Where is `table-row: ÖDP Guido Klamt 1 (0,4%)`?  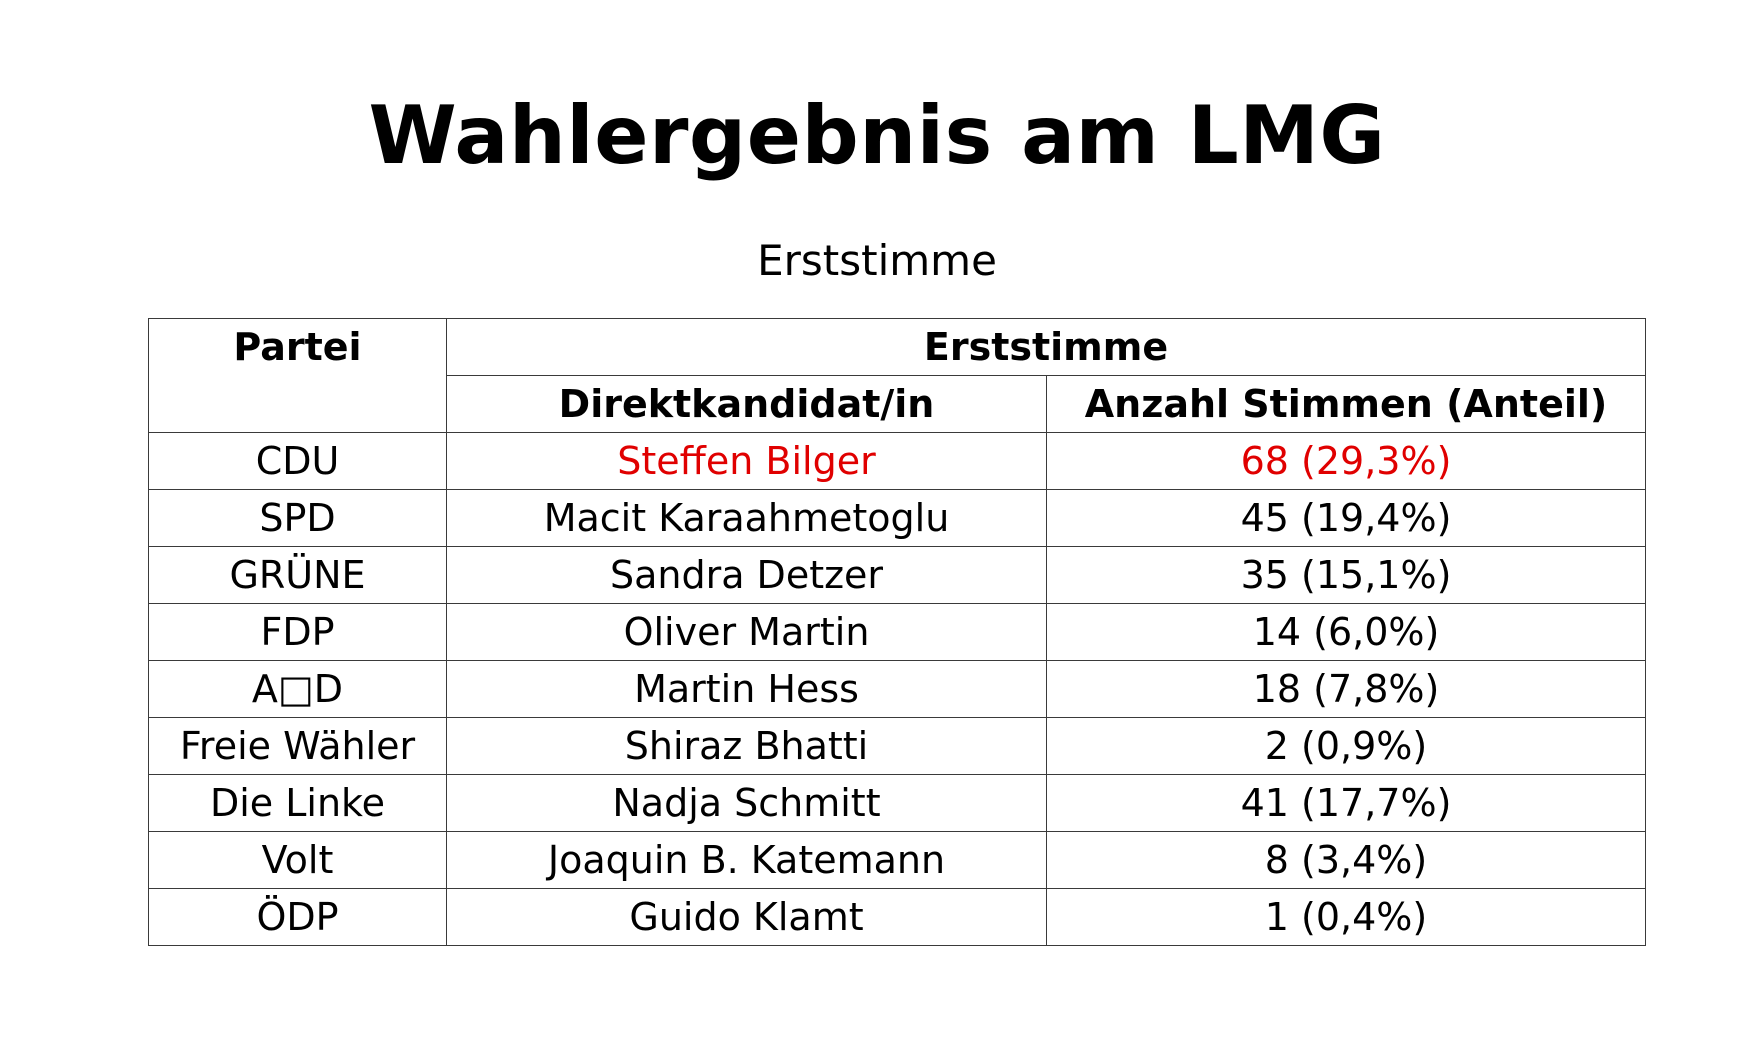
table-row: ÖDP Guido Klamt 1 (0,4%) is located at coordinates (897, 917).